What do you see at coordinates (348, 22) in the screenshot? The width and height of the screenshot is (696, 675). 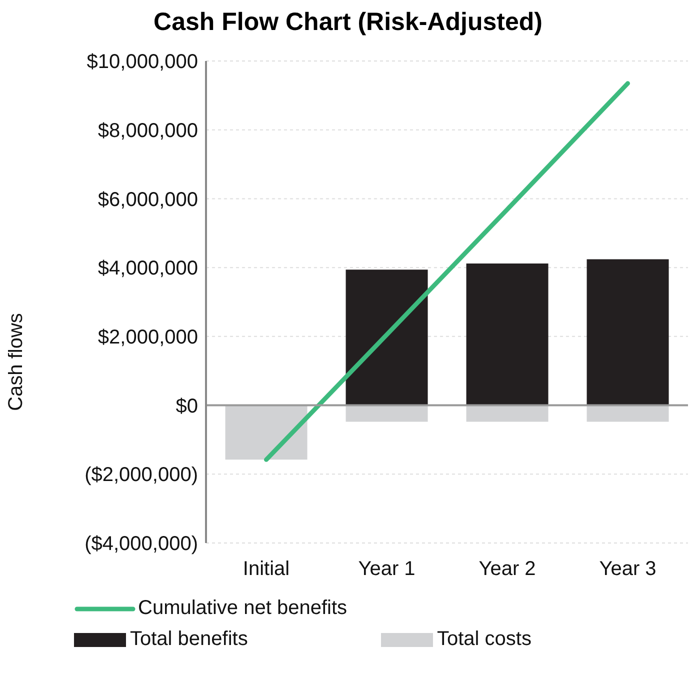 I see `chart-title: Cash Flow Chart (Risk-Adjusted)` at bounding box center [348, 22].